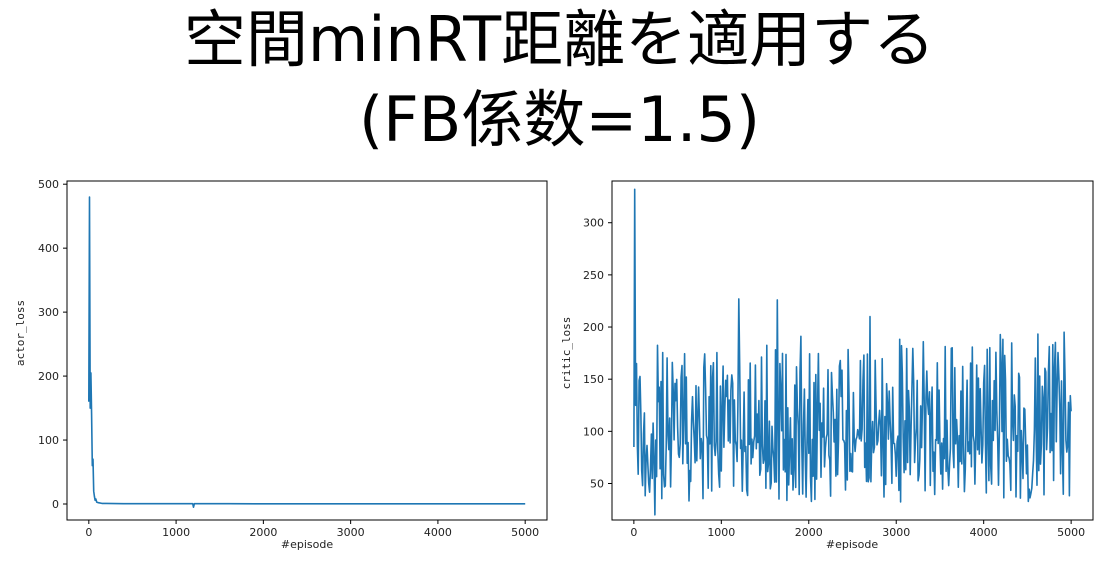 The height and width of the screenshot is (567, 1119). I want to click on actor-x-tick-label: 5000, so click(525, 532).